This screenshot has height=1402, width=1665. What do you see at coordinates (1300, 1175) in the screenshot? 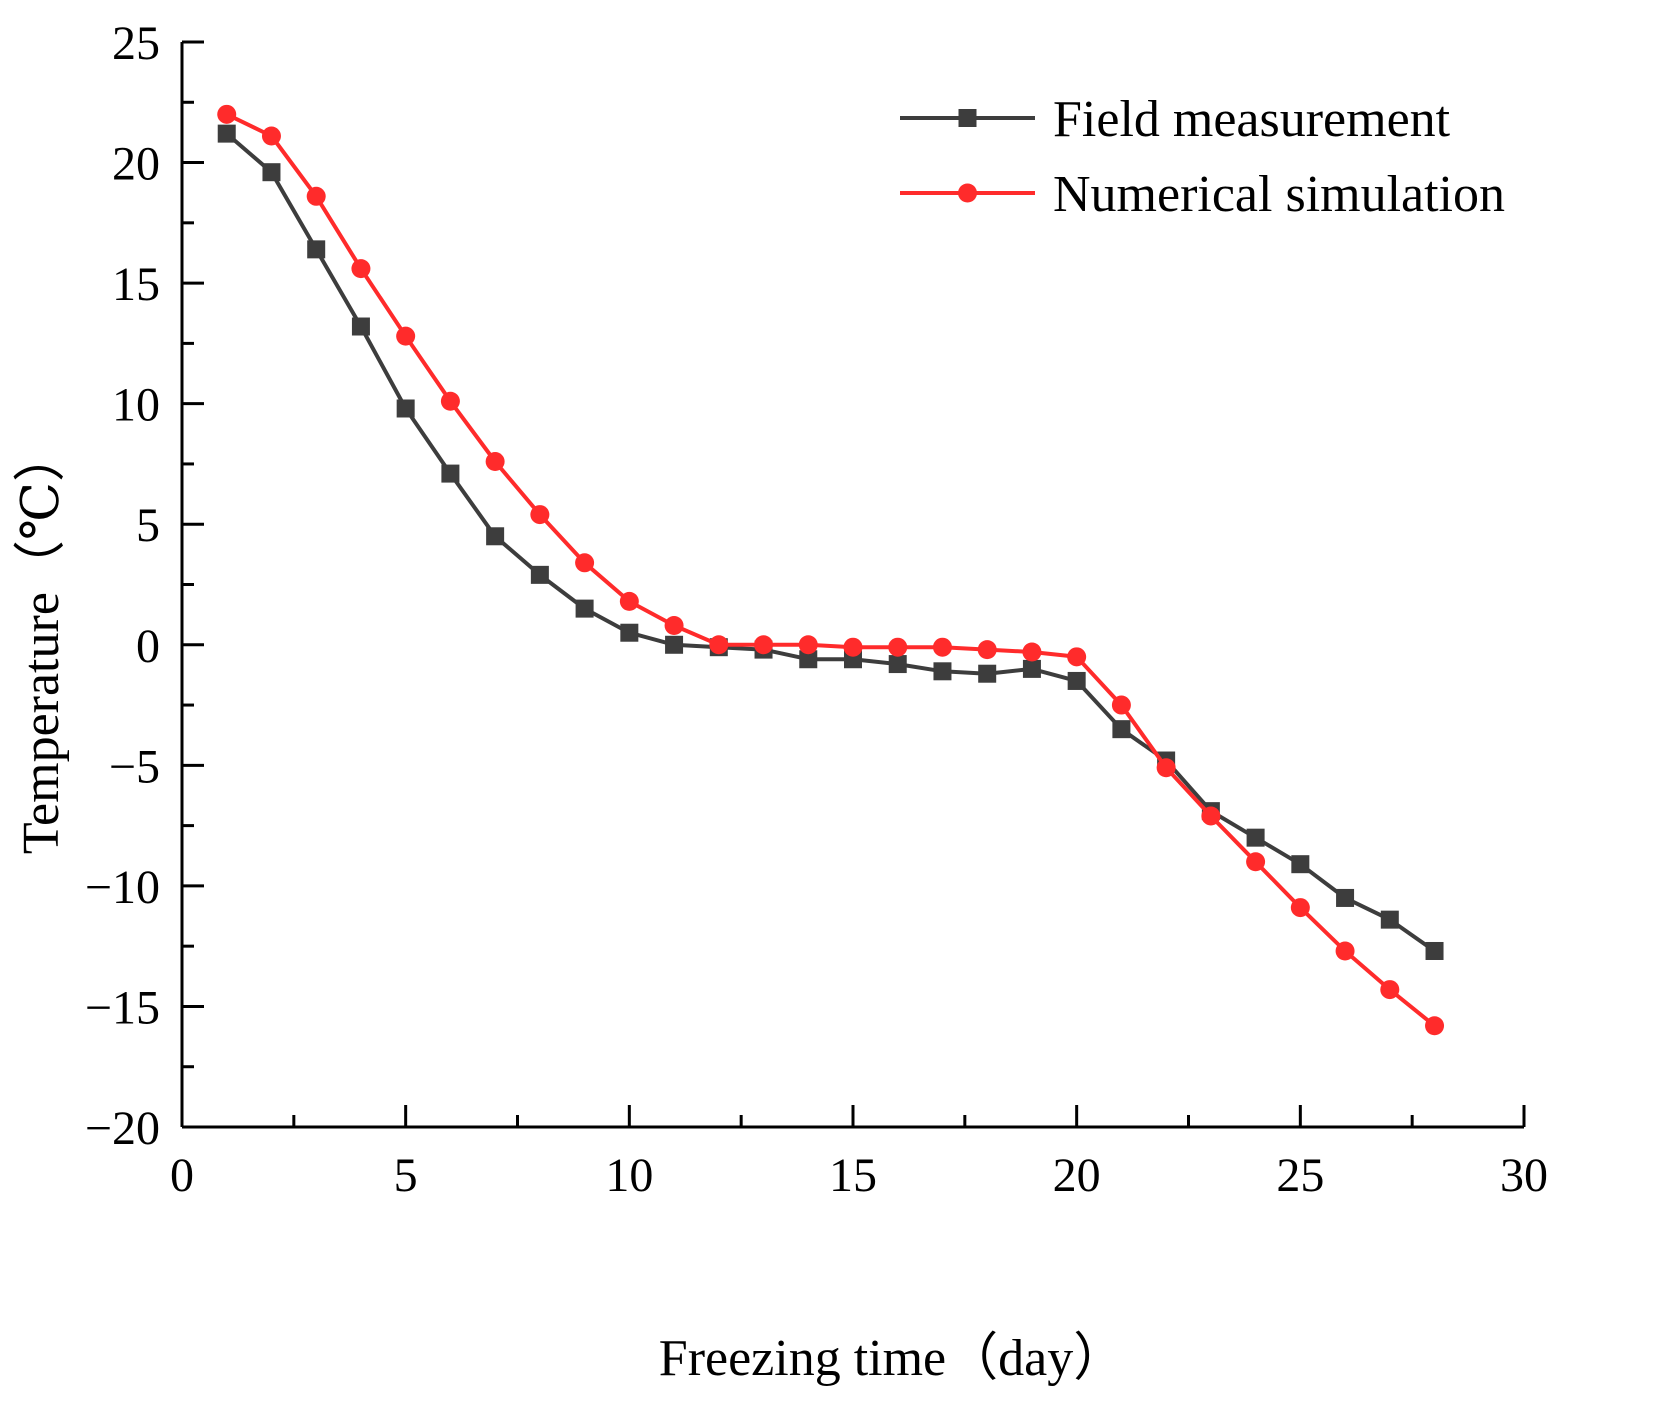
I see `x-tick-label: 25` at bounding box center [1300, 1175].